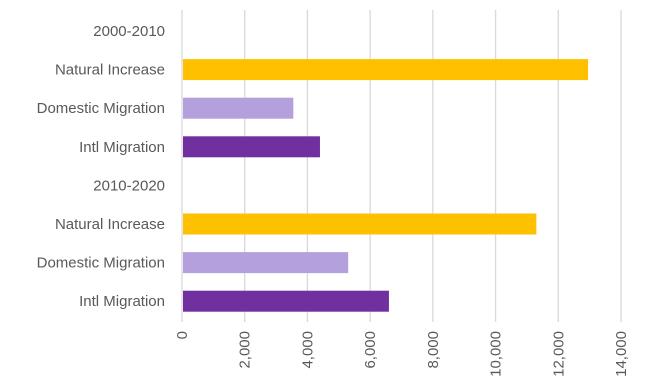  Describe the element at coordinates (496, 354) in the screenshot. I see `x-tick-label: 10,000` at that location.